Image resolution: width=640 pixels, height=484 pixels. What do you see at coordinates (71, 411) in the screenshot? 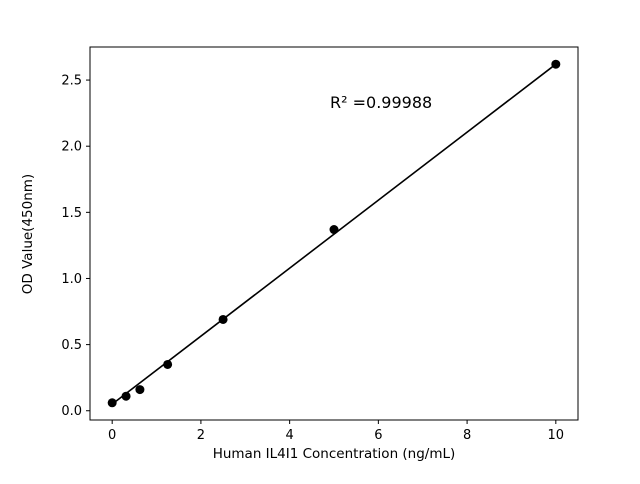
I see `y-tick-label: 0.0` at bounding box center [71, 411].